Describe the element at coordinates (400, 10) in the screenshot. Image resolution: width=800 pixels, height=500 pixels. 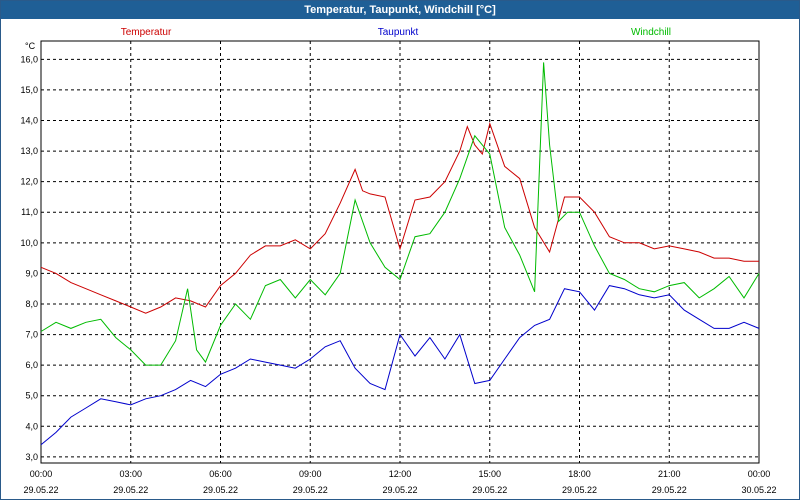
I see `chart-title: Temperatur, Taupunkt, Windchill [°C]` at that location.